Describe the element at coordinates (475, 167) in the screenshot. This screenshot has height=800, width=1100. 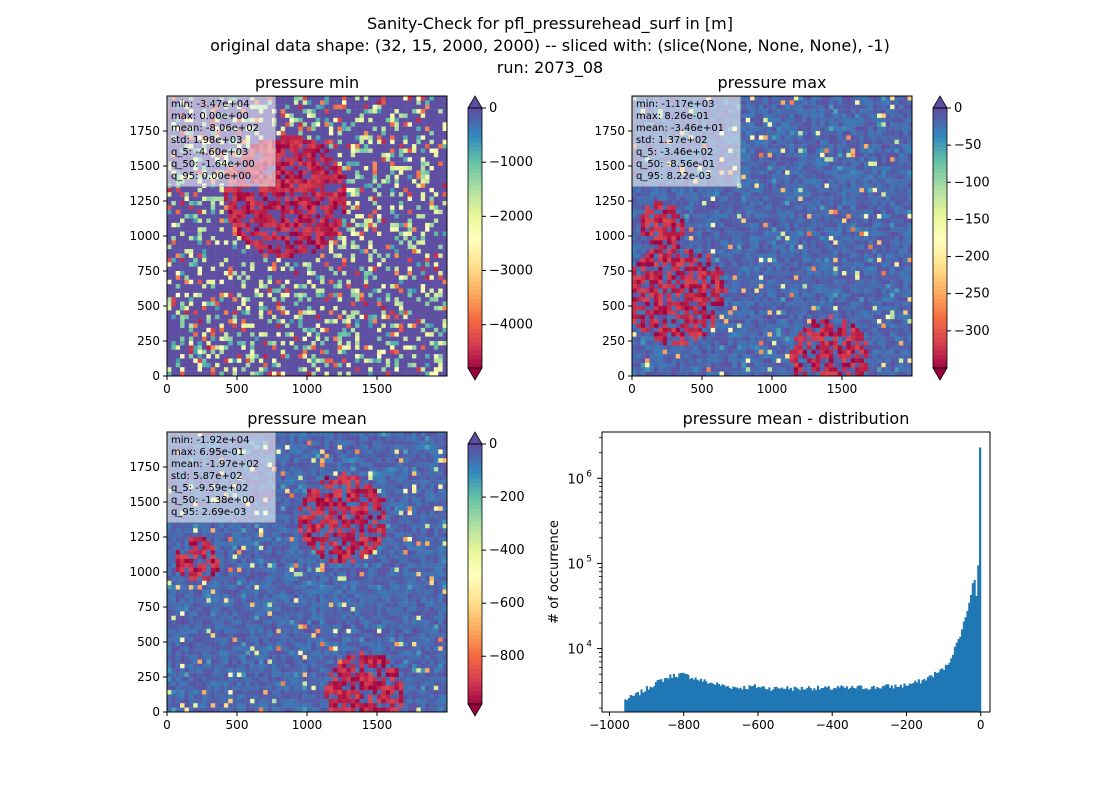
I see `colorbar-segment` at that location.